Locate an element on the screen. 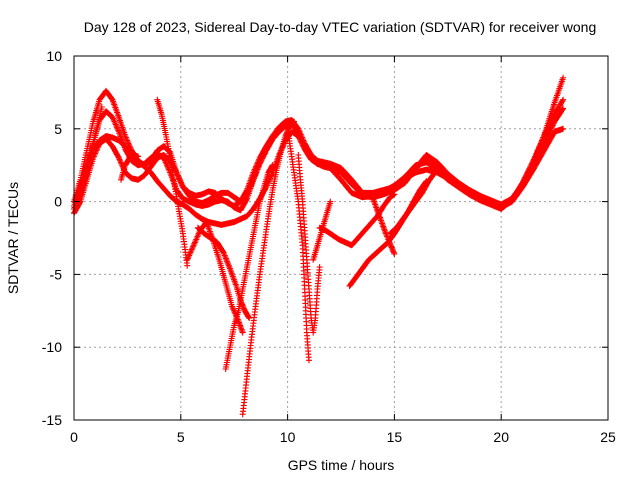 Image resolution: width=640 pixels, height=480 pixels. y-axis-label: SDTVAR / TECUs is located at coordinates (13, 238).